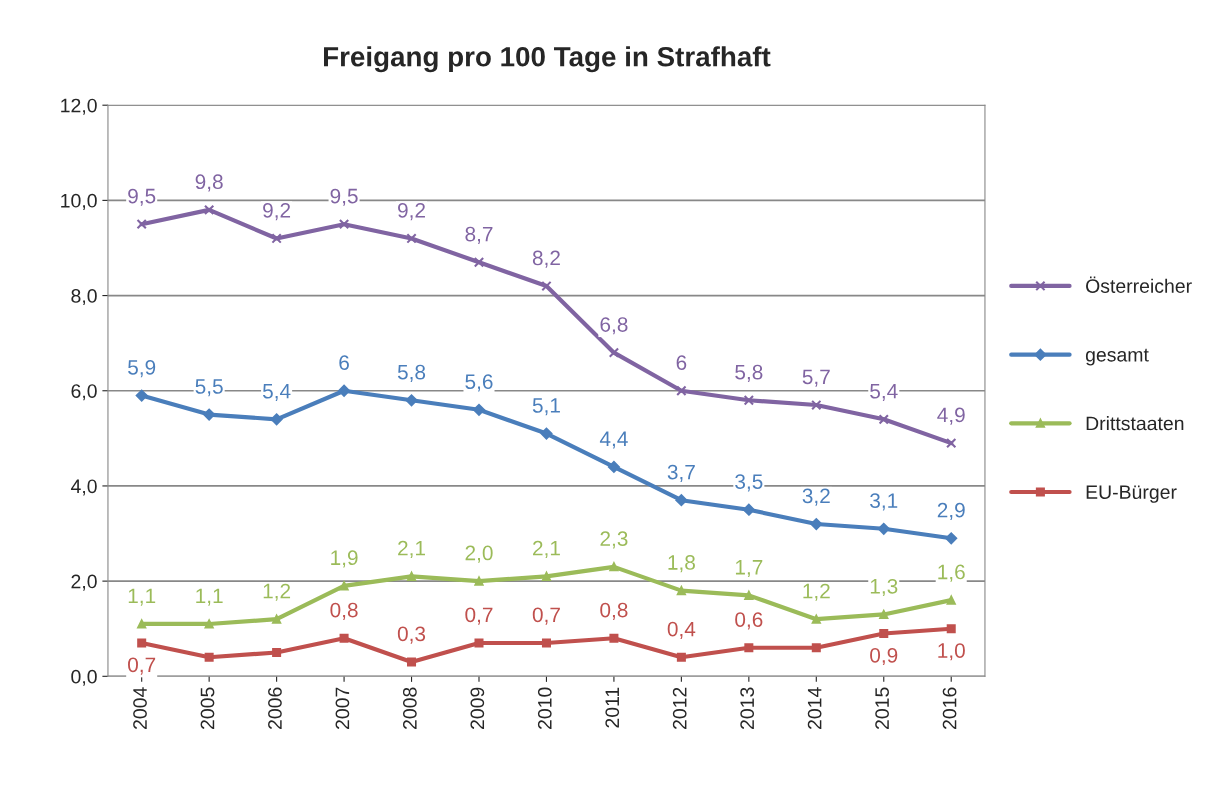  I want to click on data-label: 2,0, so click(479, 554).